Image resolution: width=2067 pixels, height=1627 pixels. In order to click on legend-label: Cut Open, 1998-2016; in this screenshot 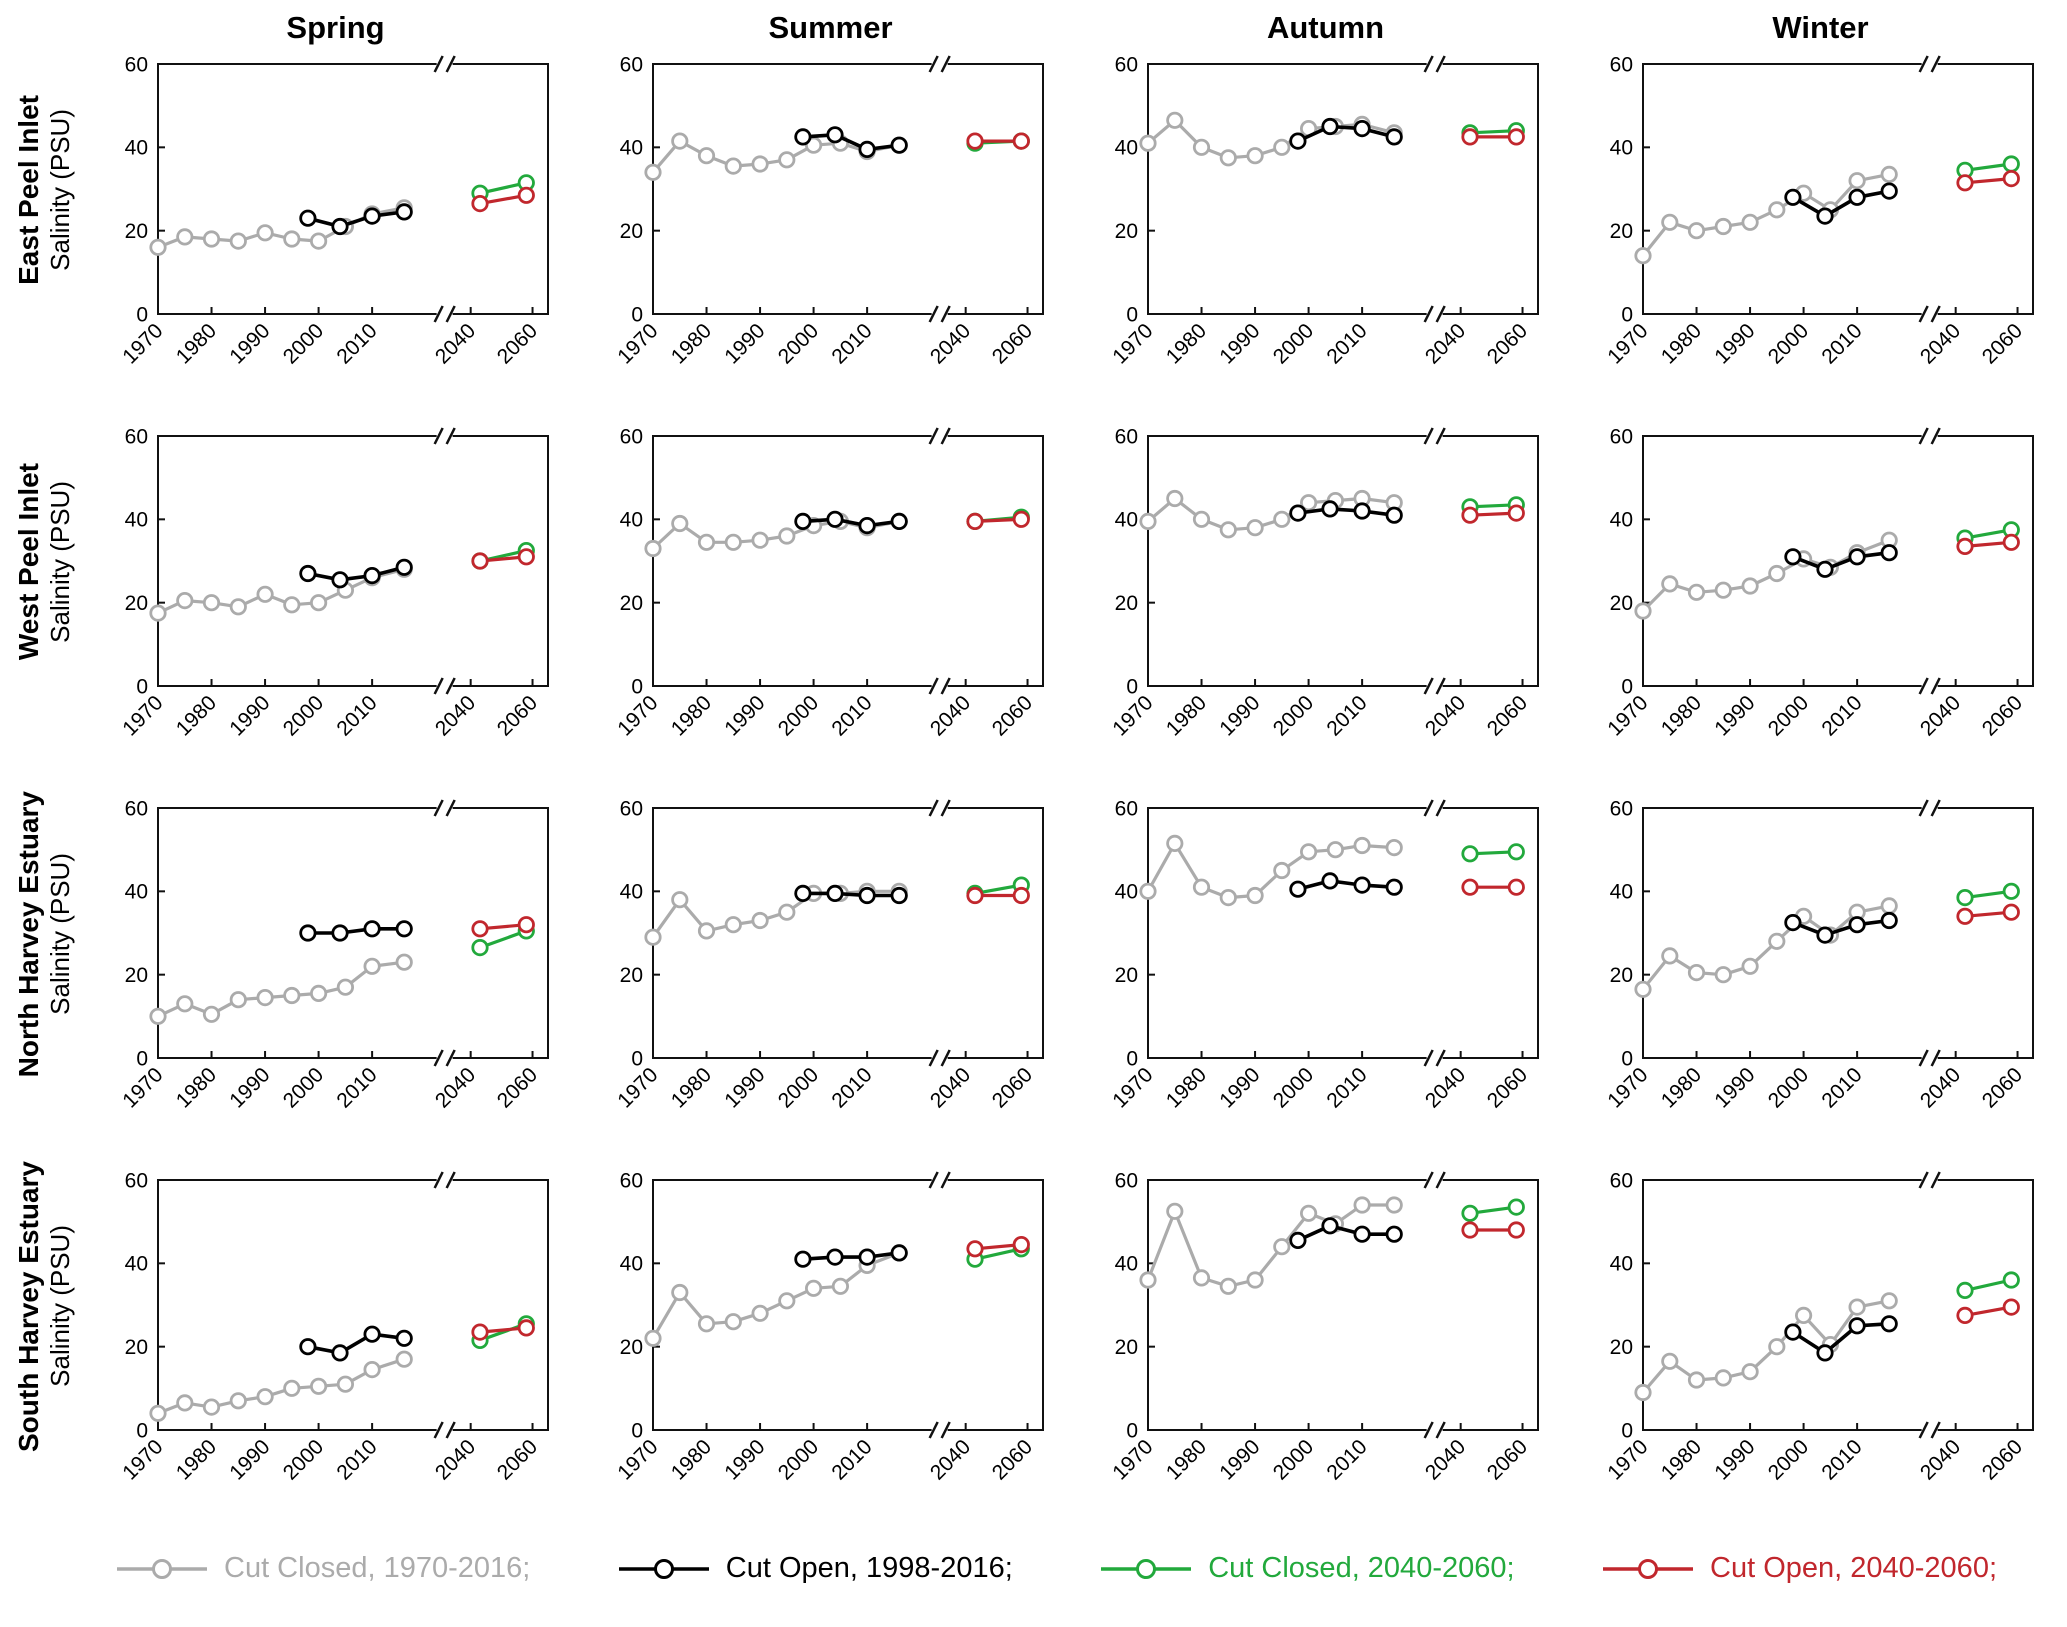, I will do `click(869, 1568)`.